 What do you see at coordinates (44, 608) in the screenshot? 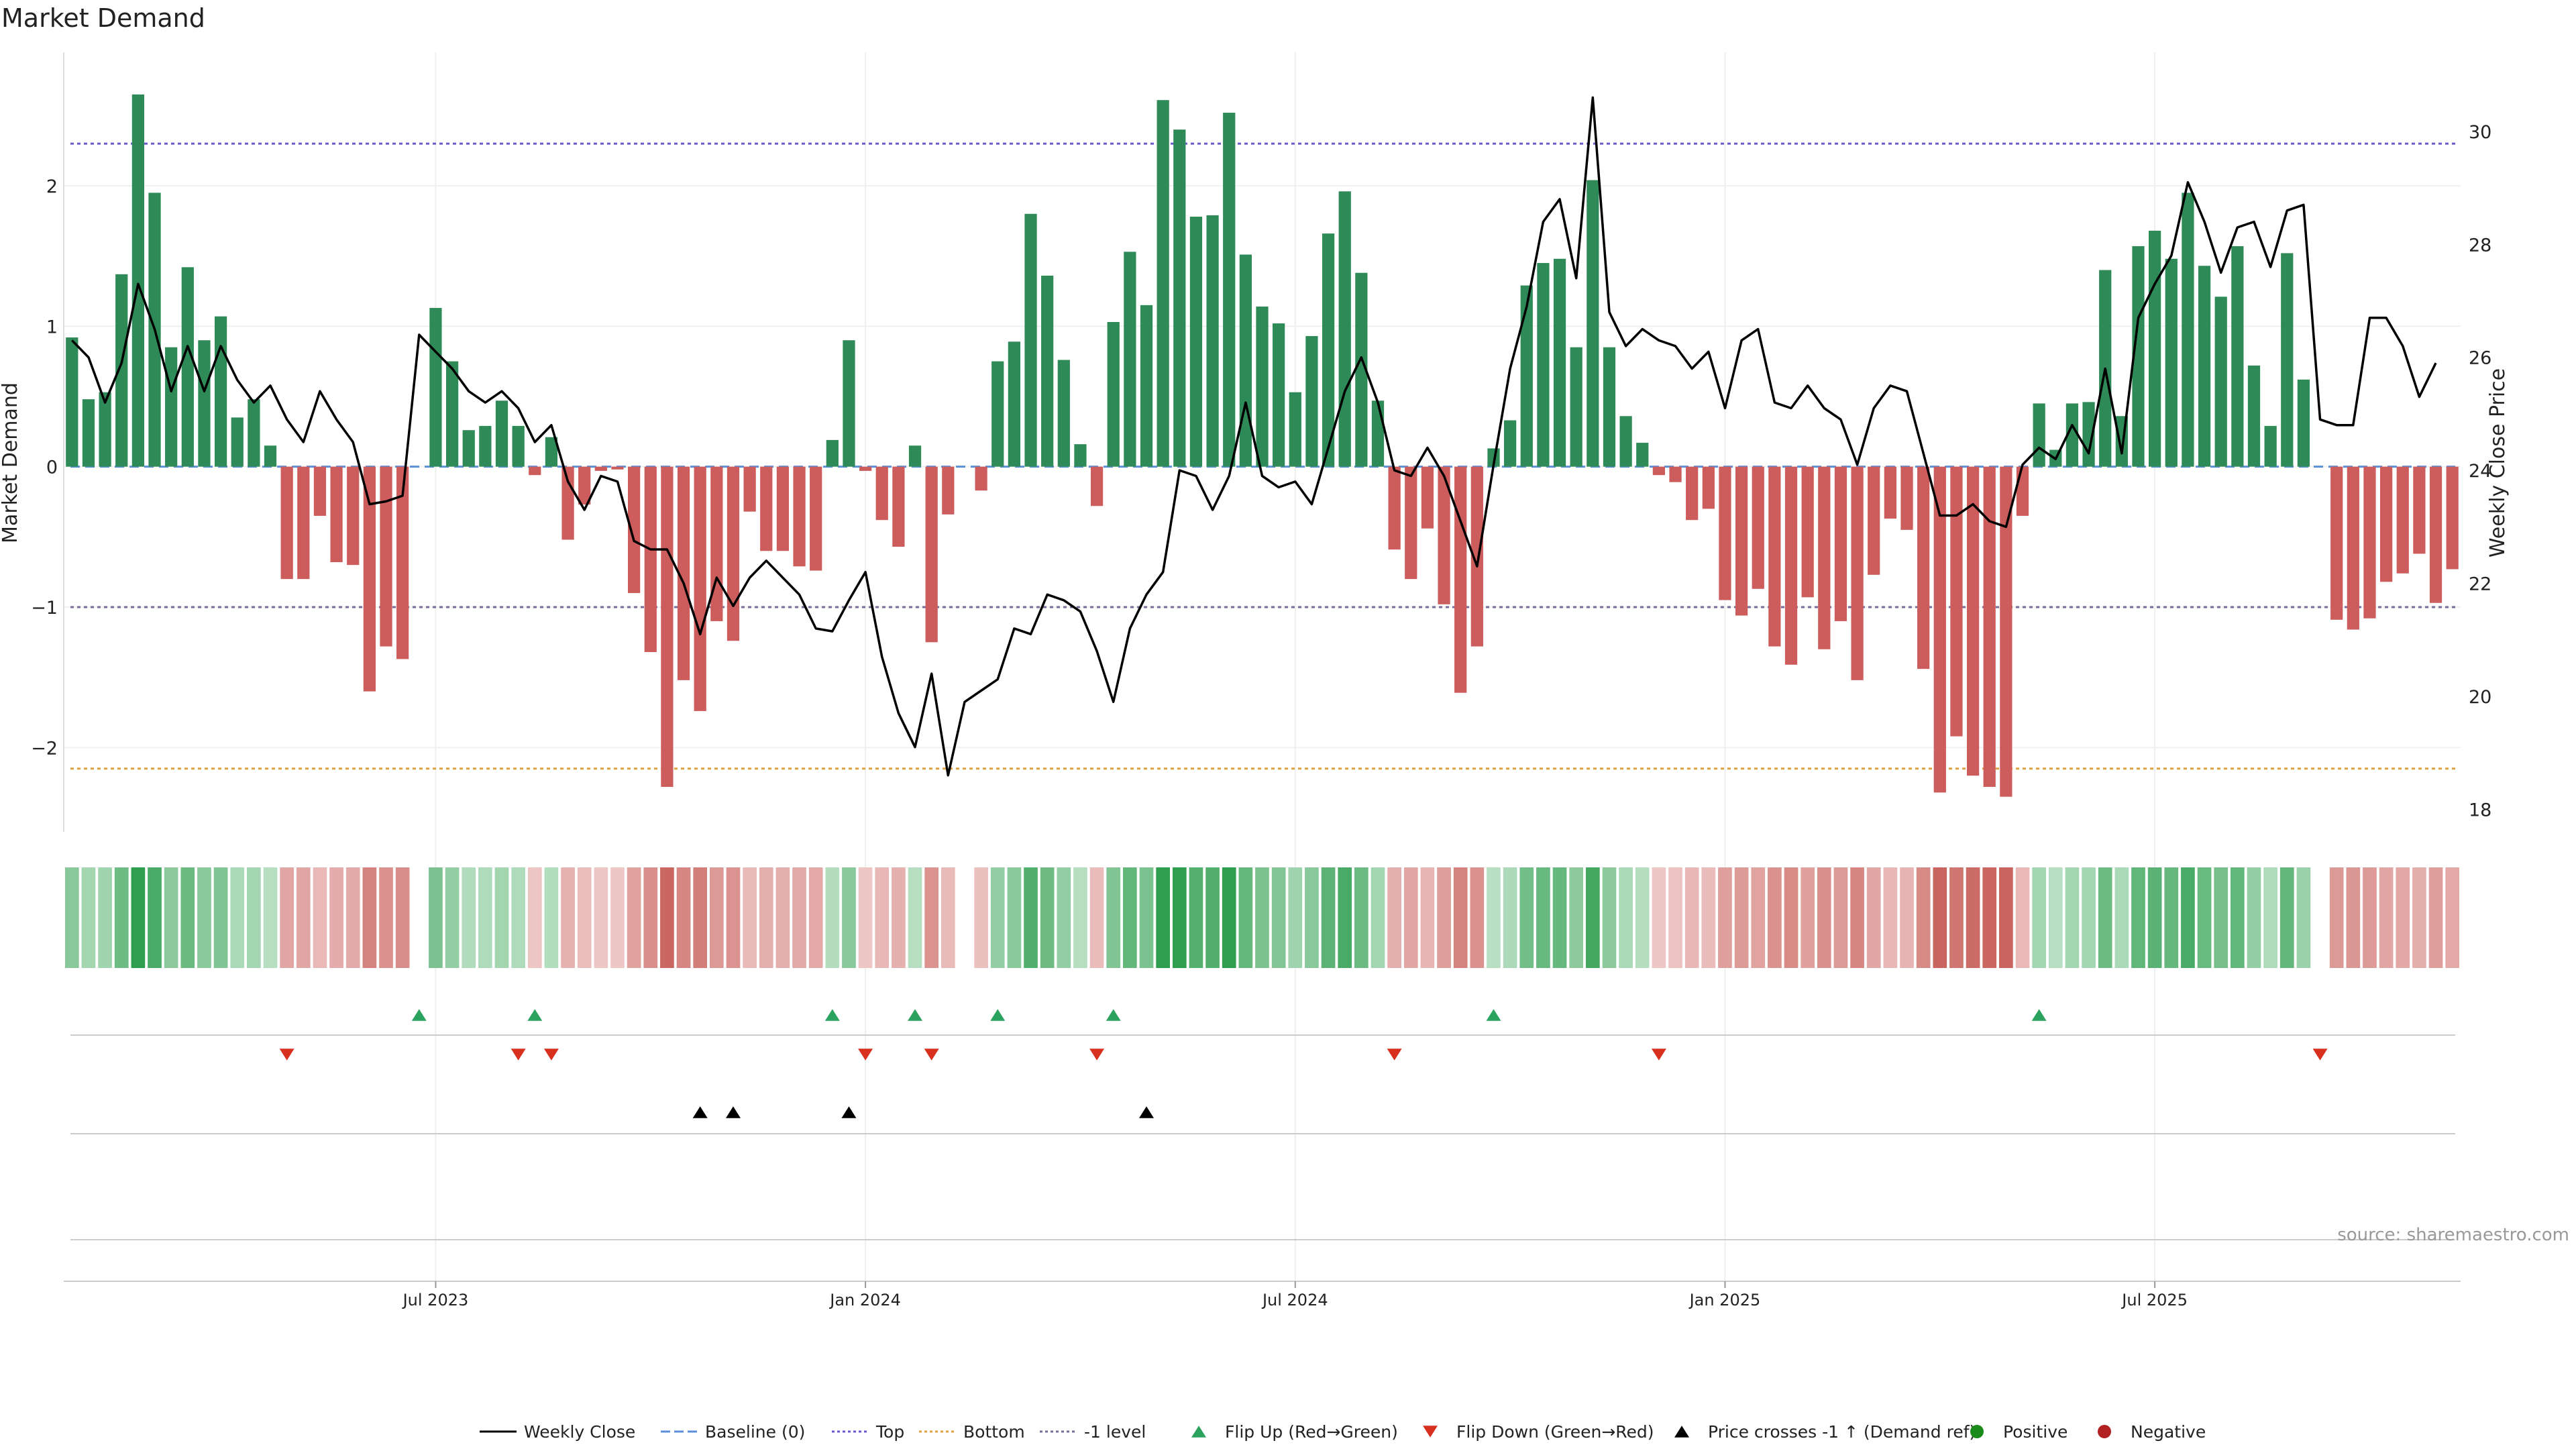
I see `y-tick-label-1: −1` at bounding box center [44, 608].